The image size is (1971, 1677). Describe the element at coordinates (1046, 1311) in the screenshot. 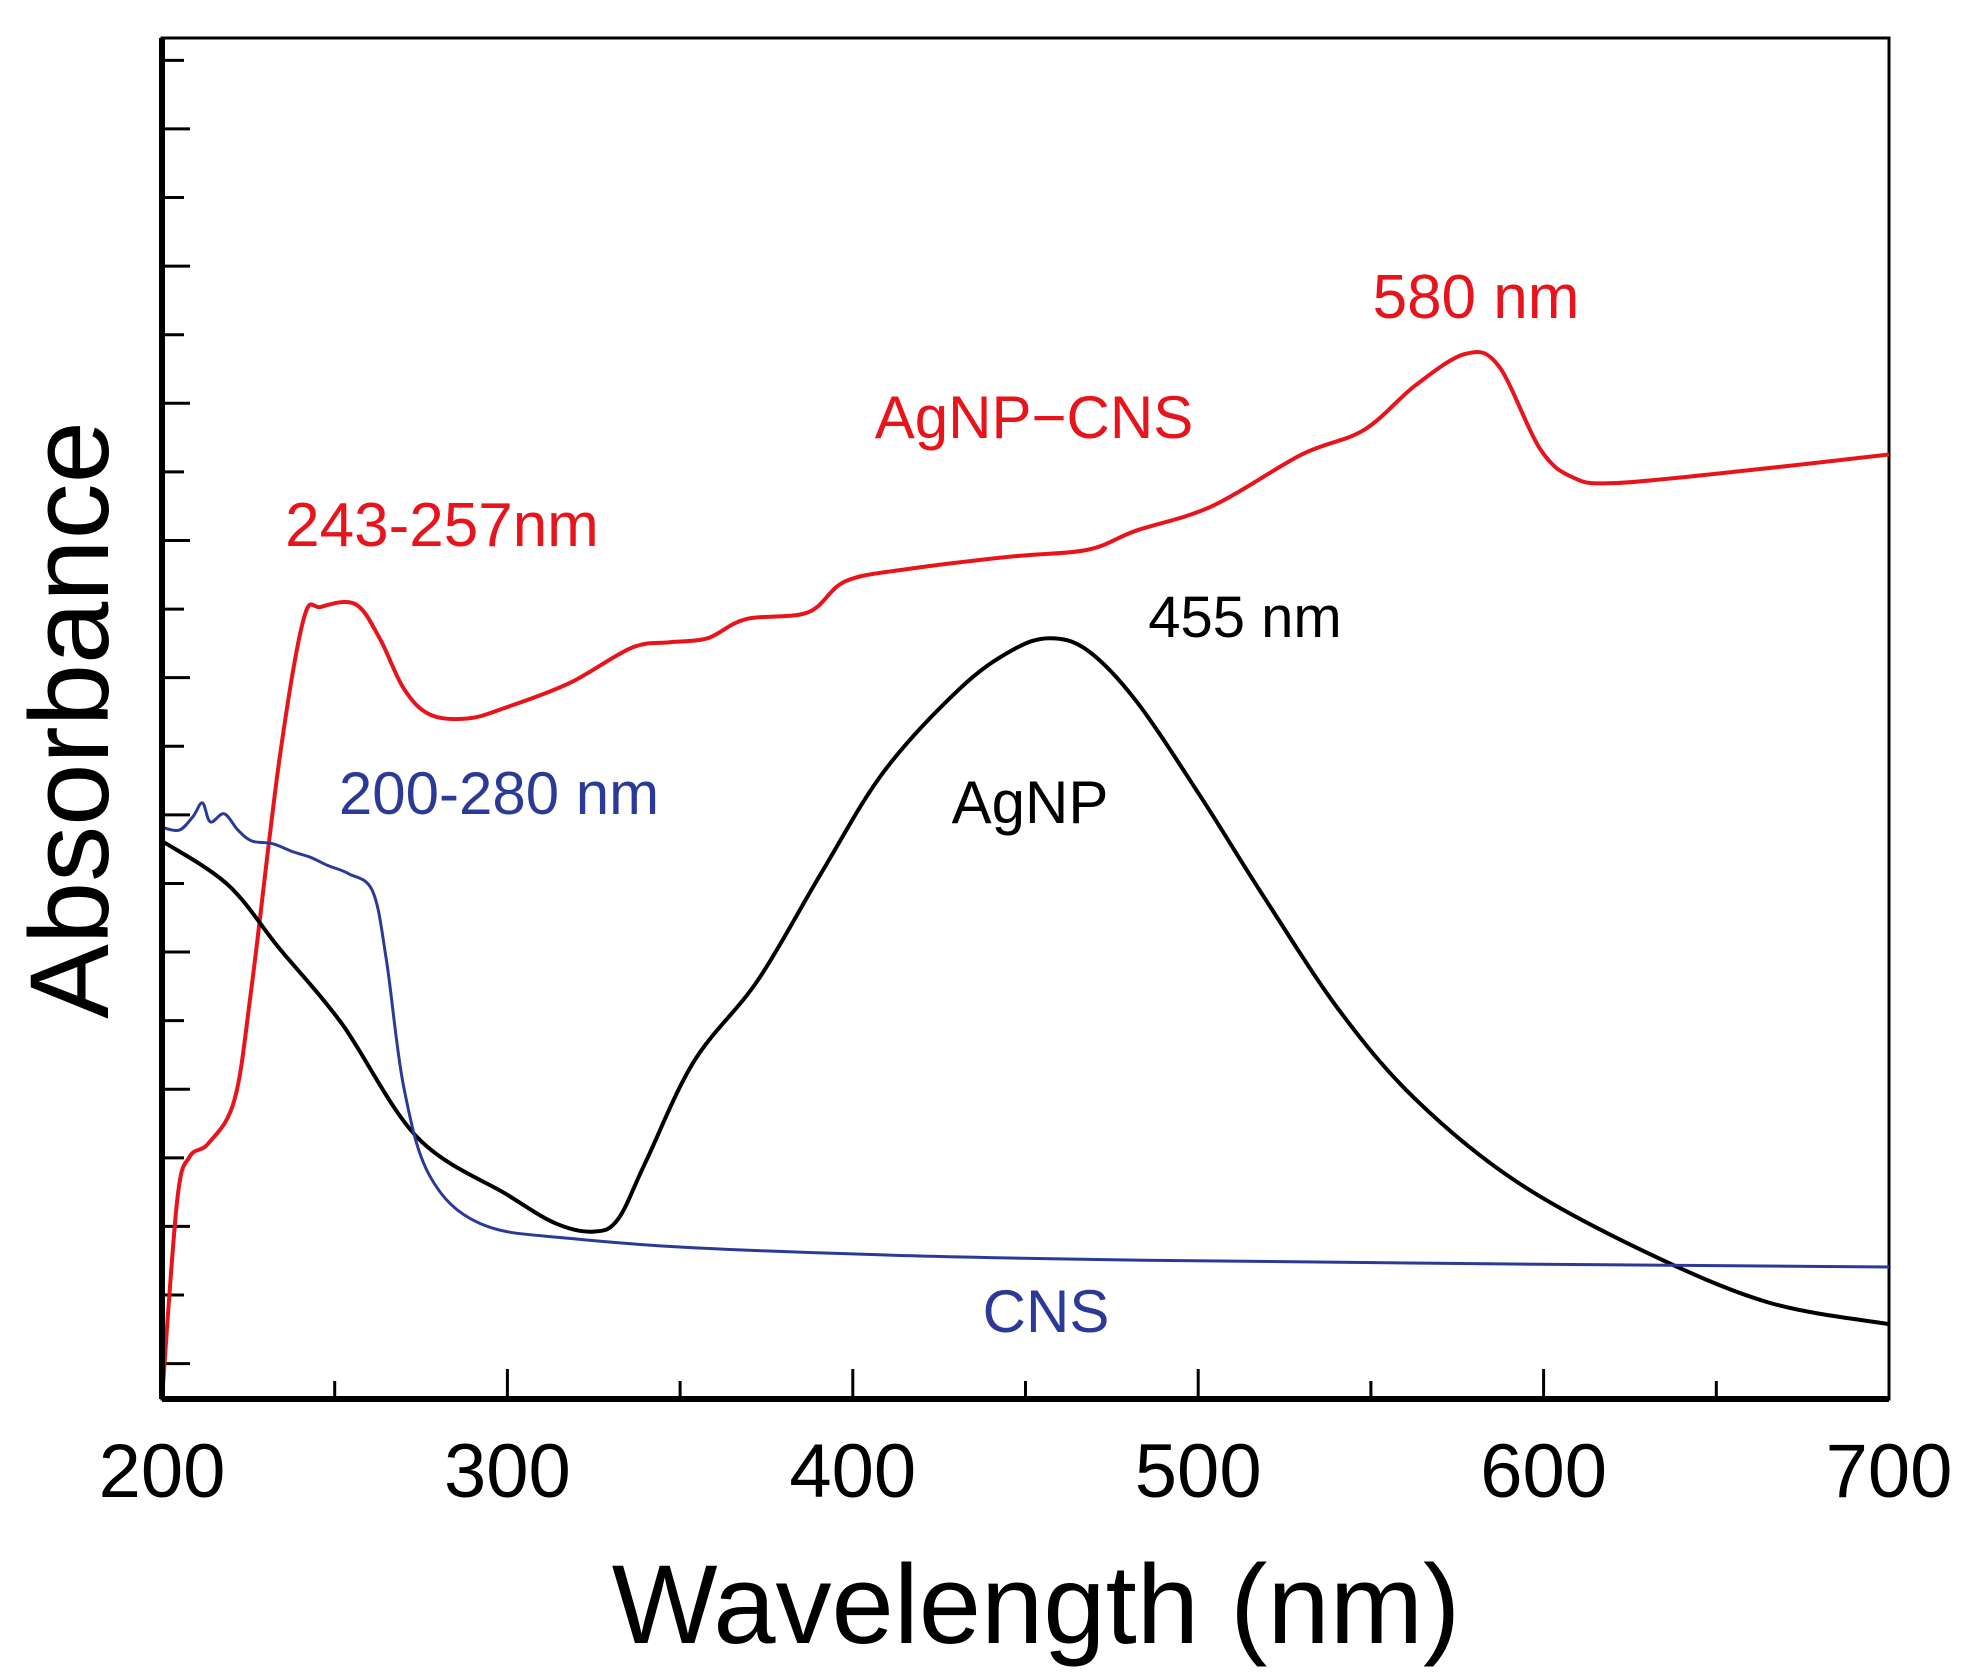

I see `annotation-cns: CNS` at that location.